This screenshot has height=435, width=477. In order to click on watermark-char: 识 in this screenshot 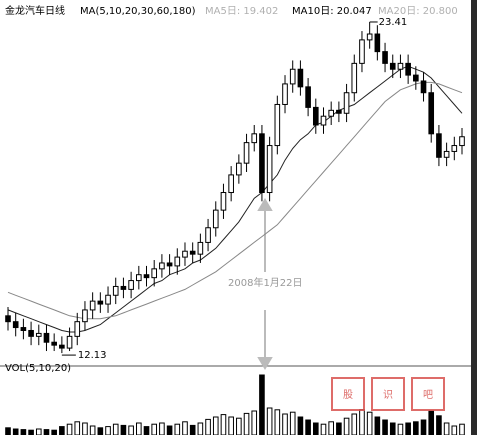, I will do `click(388, 395)`.